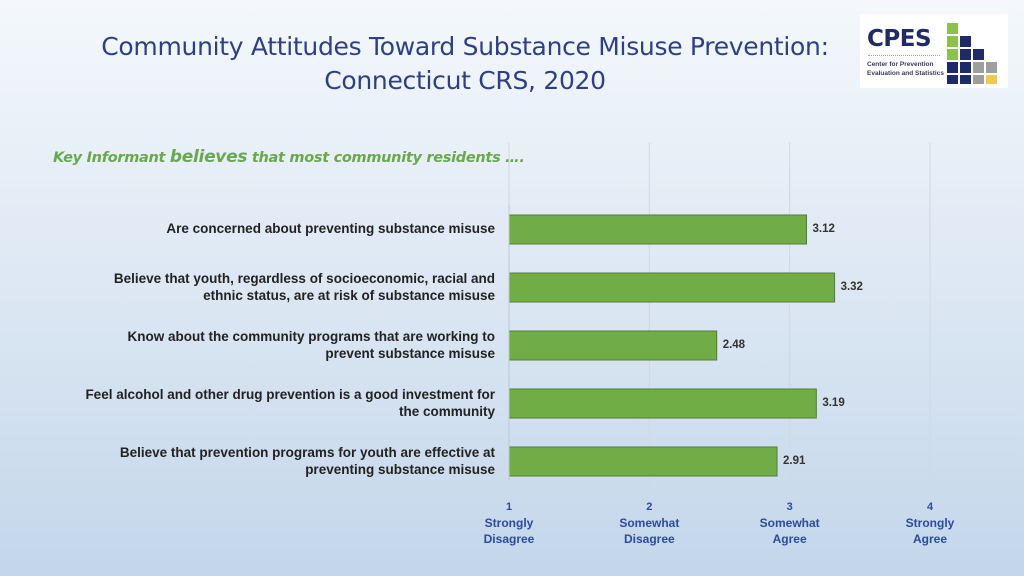  I want to click on logo-divider, so click(904, 55).